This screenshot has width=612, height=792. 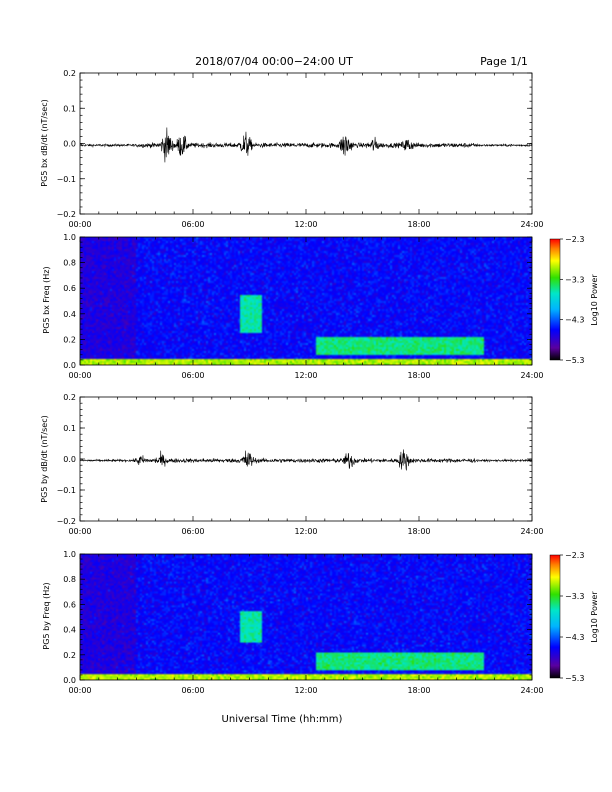 What do you see at coordinates (572, 617) in the screenshot?
I see `by-colorbar-ticks: −2.3 −3.3 −4.3 −5.3` at bounding box center [572, 617].